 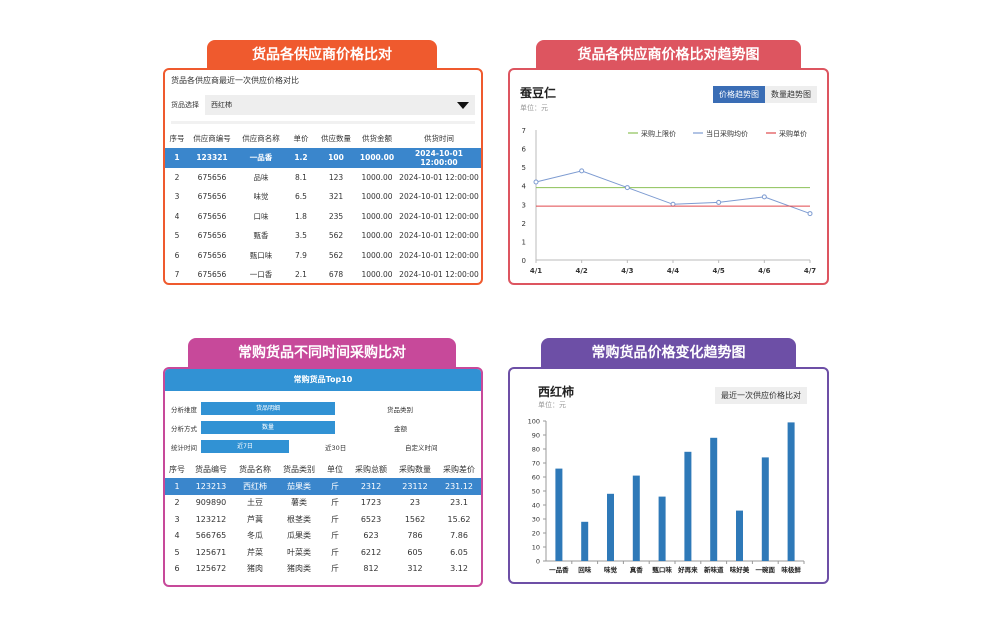 What do you see at coordinates (211, 552) in the screenshot?
I see `table-cell: 125671` at bounding box center [211, 552].